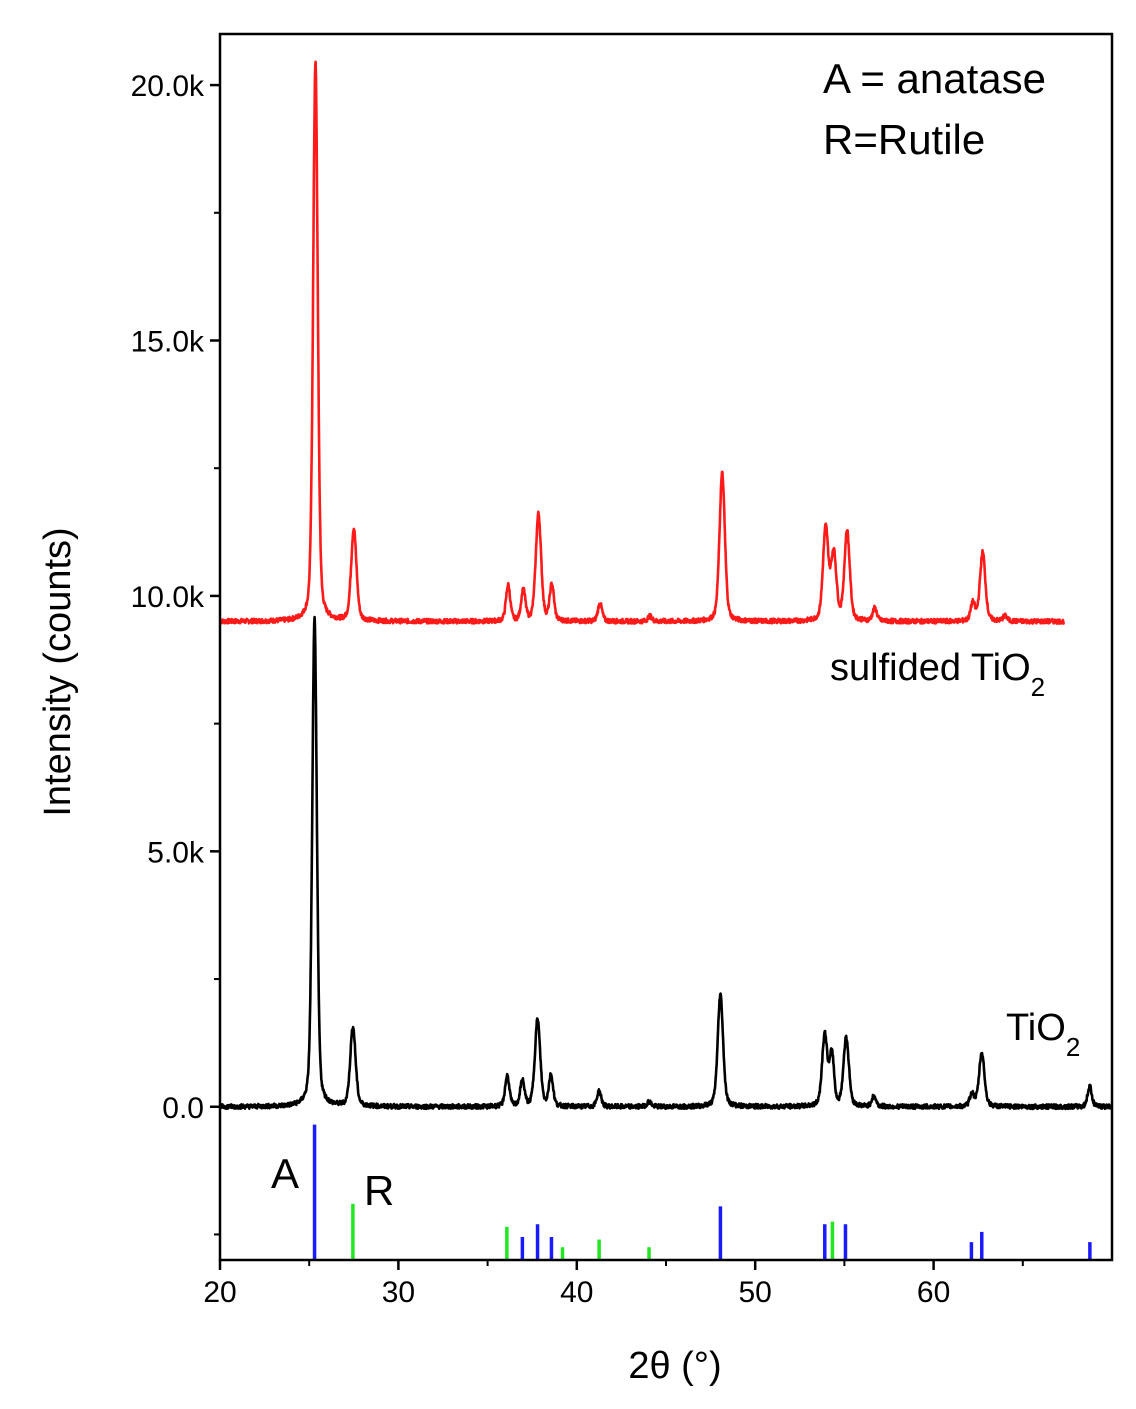 This screenshot has width=1136, height=1409. Describe the element at coordinates (219, 1292) in the screenshot. I see `x-tick-label-20: 20` at that location.